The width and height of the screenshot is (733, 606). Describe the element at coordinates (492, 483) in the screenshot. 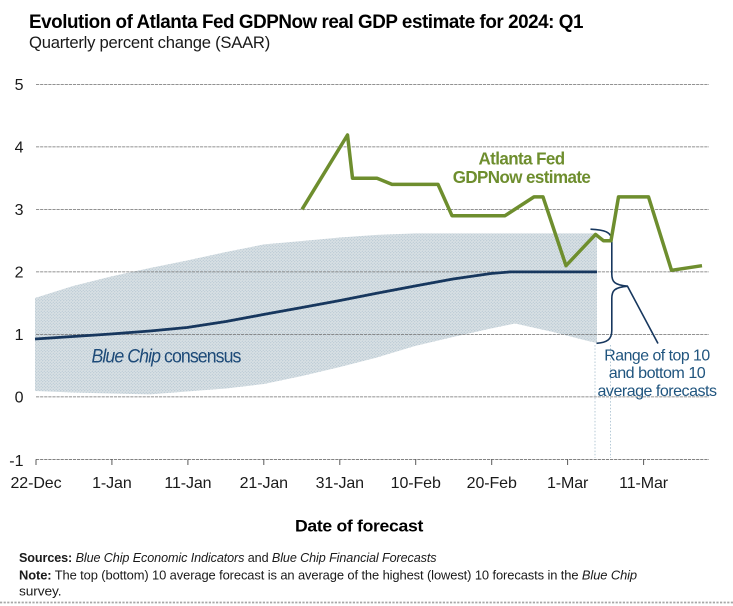

I see `svg-text: 20-Feb` at that location.